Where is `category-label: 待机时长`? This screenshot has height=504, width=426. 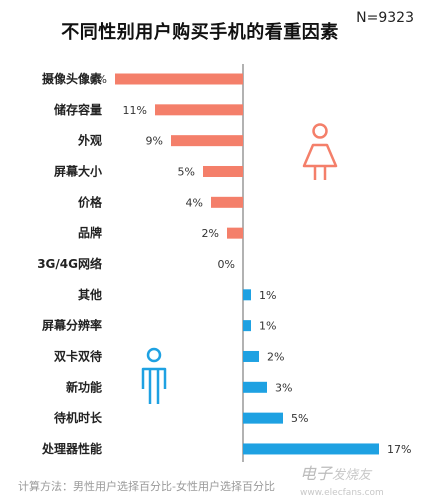 category-label: 待机时长 is located at coordinates (78, 417).